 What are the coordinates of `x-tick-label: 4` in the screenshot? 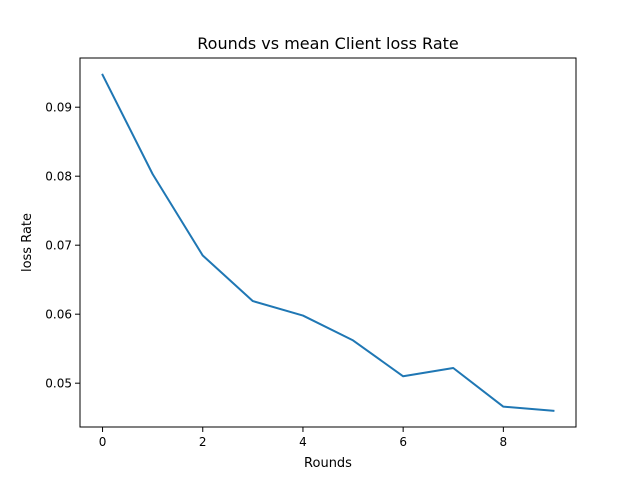 It's located at (303, 442).